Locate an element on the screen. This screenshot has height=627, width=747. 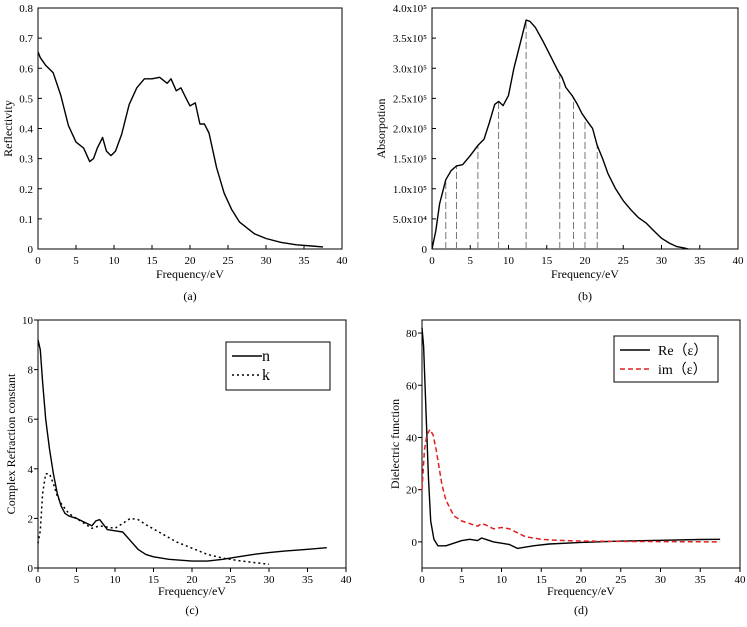
y-tick-label: 0.3 is located at coordinates (26, 160).